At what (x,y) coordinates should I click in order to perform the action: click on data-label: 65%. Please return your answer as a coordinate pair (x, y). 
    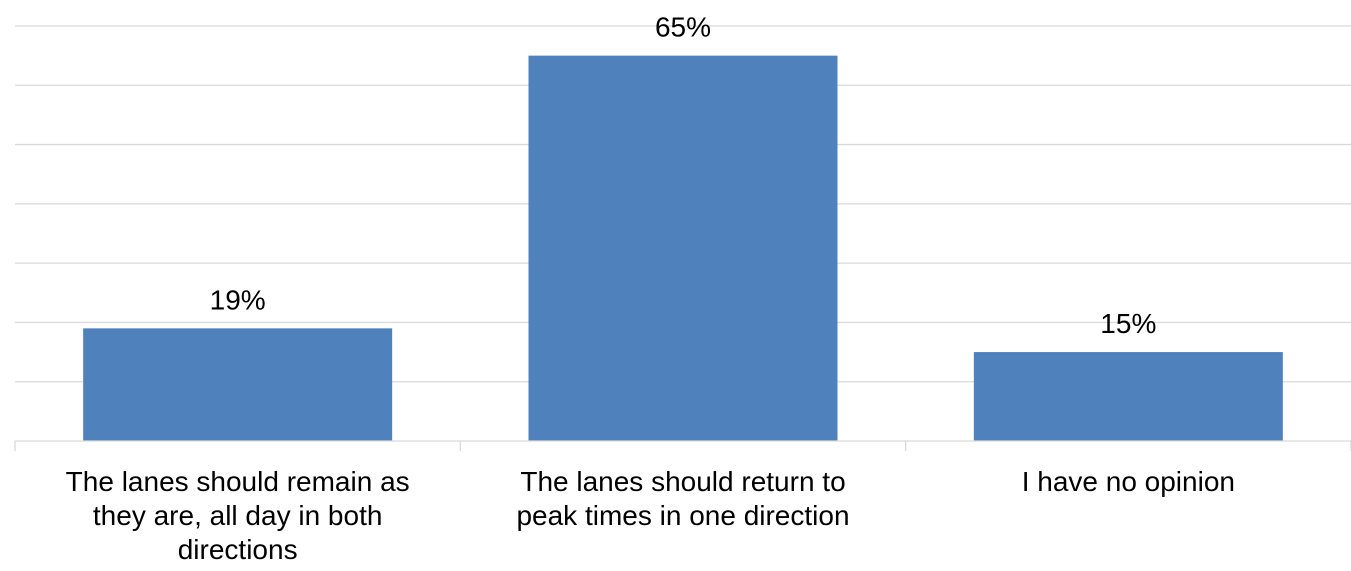
    Looking at the image, I should click on (683, 27).